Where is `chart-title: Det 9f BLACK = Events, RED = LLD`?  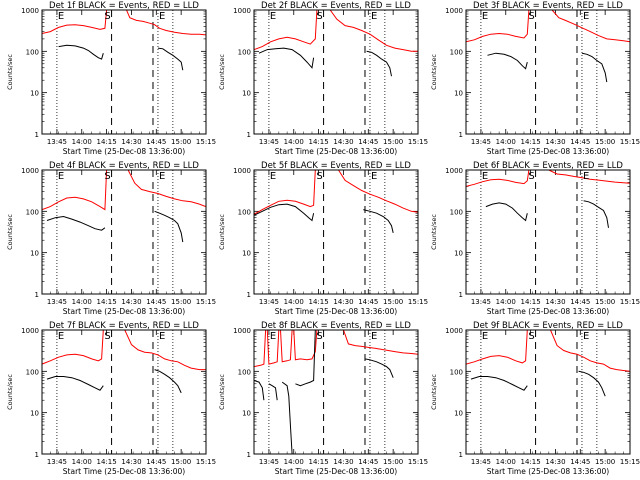
chart-title: Det 9f BLACK = Events, RED = LLD is located at coordinates (548, 326).